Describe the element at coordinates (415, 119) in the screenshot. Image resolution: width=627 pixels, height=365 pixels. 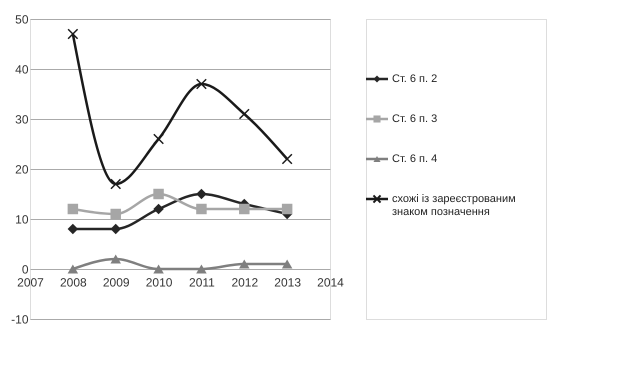
I see `legend-label: Ст. 6 п. 3` at that location.